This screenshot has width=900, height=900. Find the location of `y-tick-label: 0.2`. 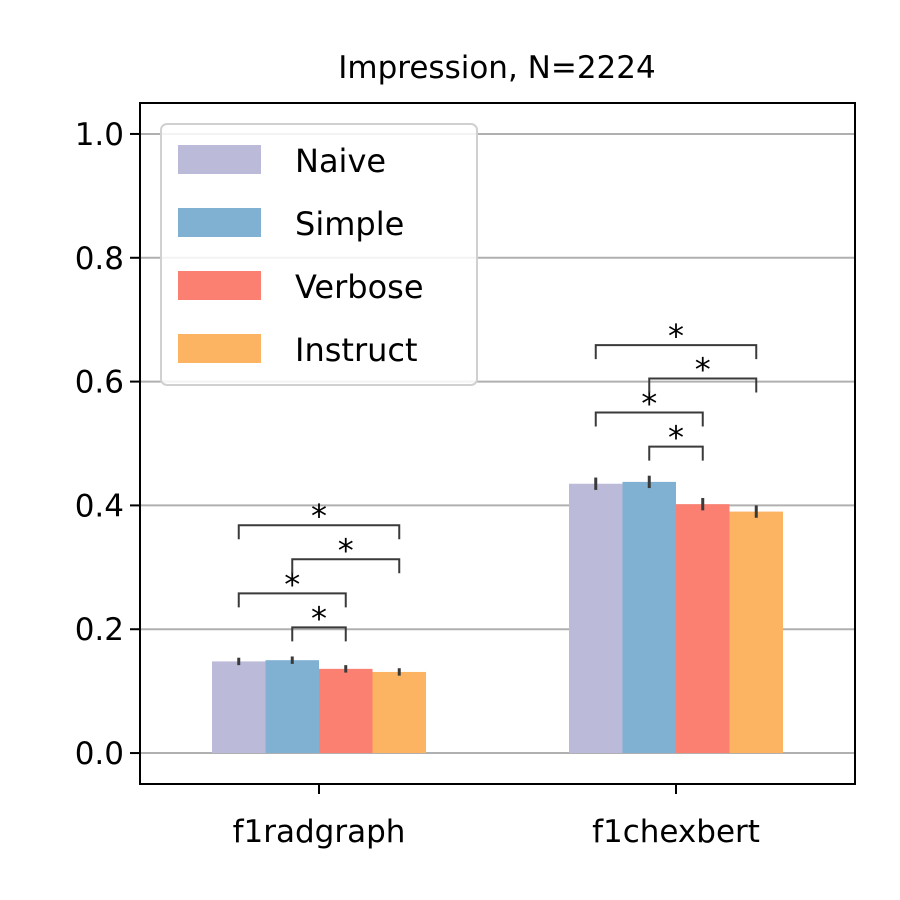

y-tick-label: 0.2 is located at coordinates (99, 630).